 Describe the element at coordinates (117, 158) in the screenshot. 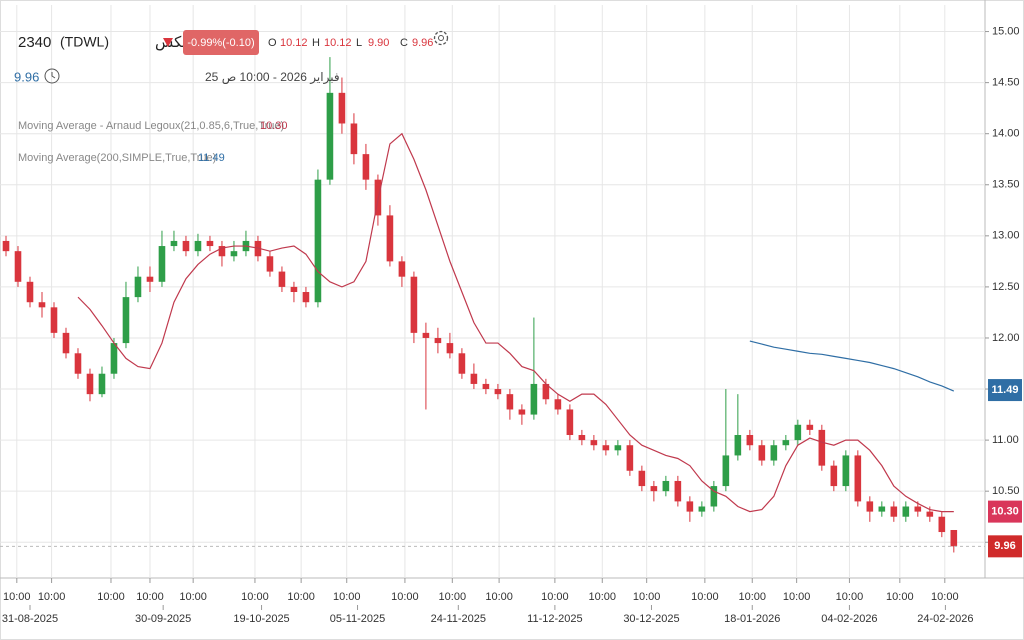

I see `indicator-name: Moving Average(200,SIMPLE,True,True)` at that location.